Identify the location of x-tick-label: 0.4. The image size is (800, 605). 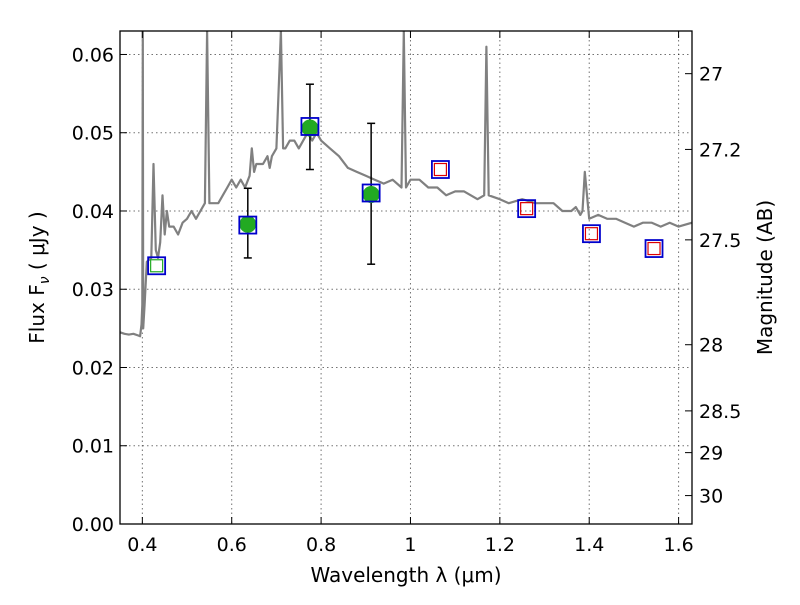
(142, 545).